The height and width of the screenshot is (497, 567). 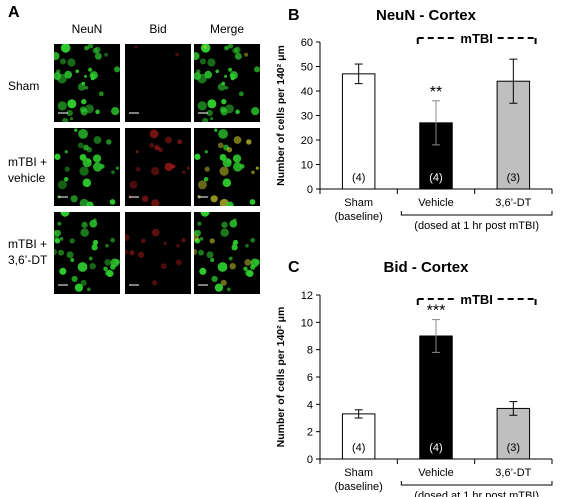 I want to click on n-label-3: (3), so click(x=513, y=448).